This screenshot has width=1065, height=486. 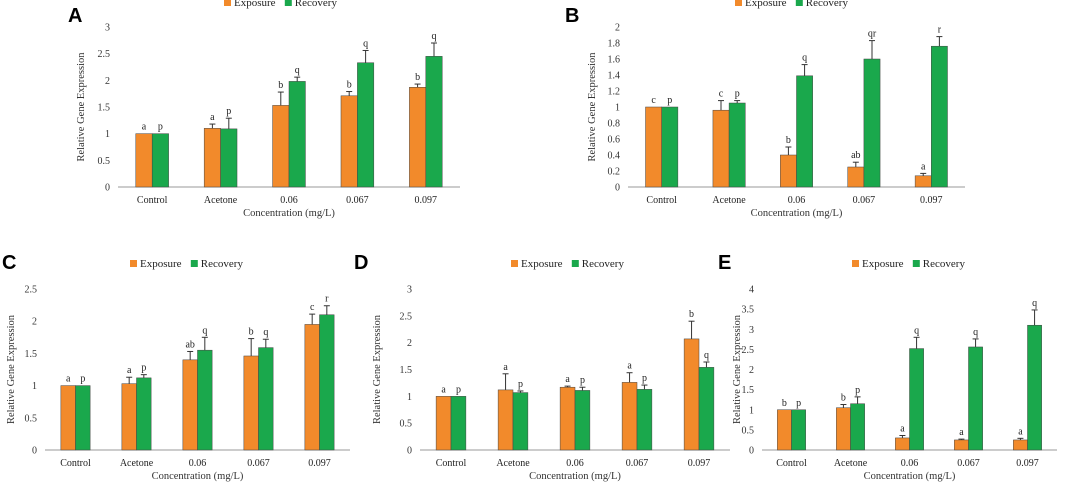 I want to click on panel-letter: A, so click(x=75, y=16).